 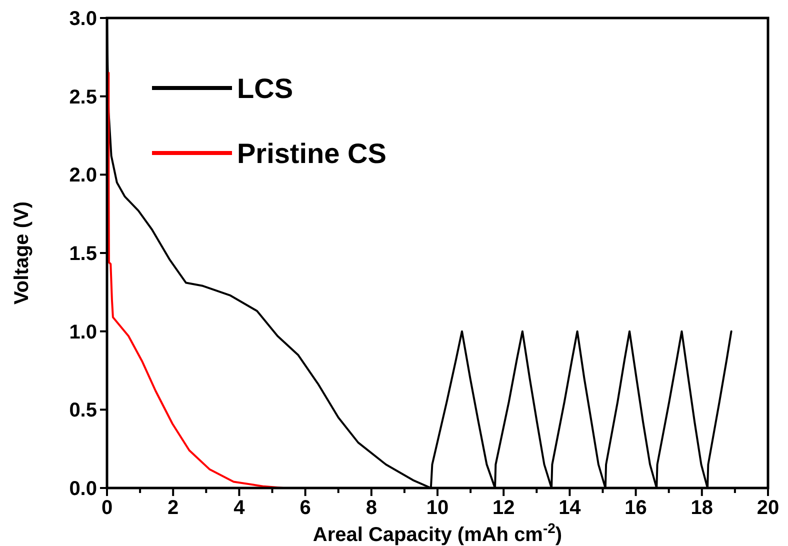 What do you see at coordinates (503, 508) in the screenshot?
I see `x-tick-label: 12` at bounding box center [503, 508].